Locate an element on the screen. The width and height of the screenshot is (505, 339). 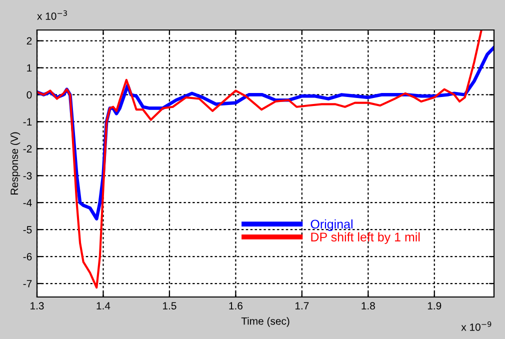
y-tick-label: -4 is located at coordinates (27, 202).